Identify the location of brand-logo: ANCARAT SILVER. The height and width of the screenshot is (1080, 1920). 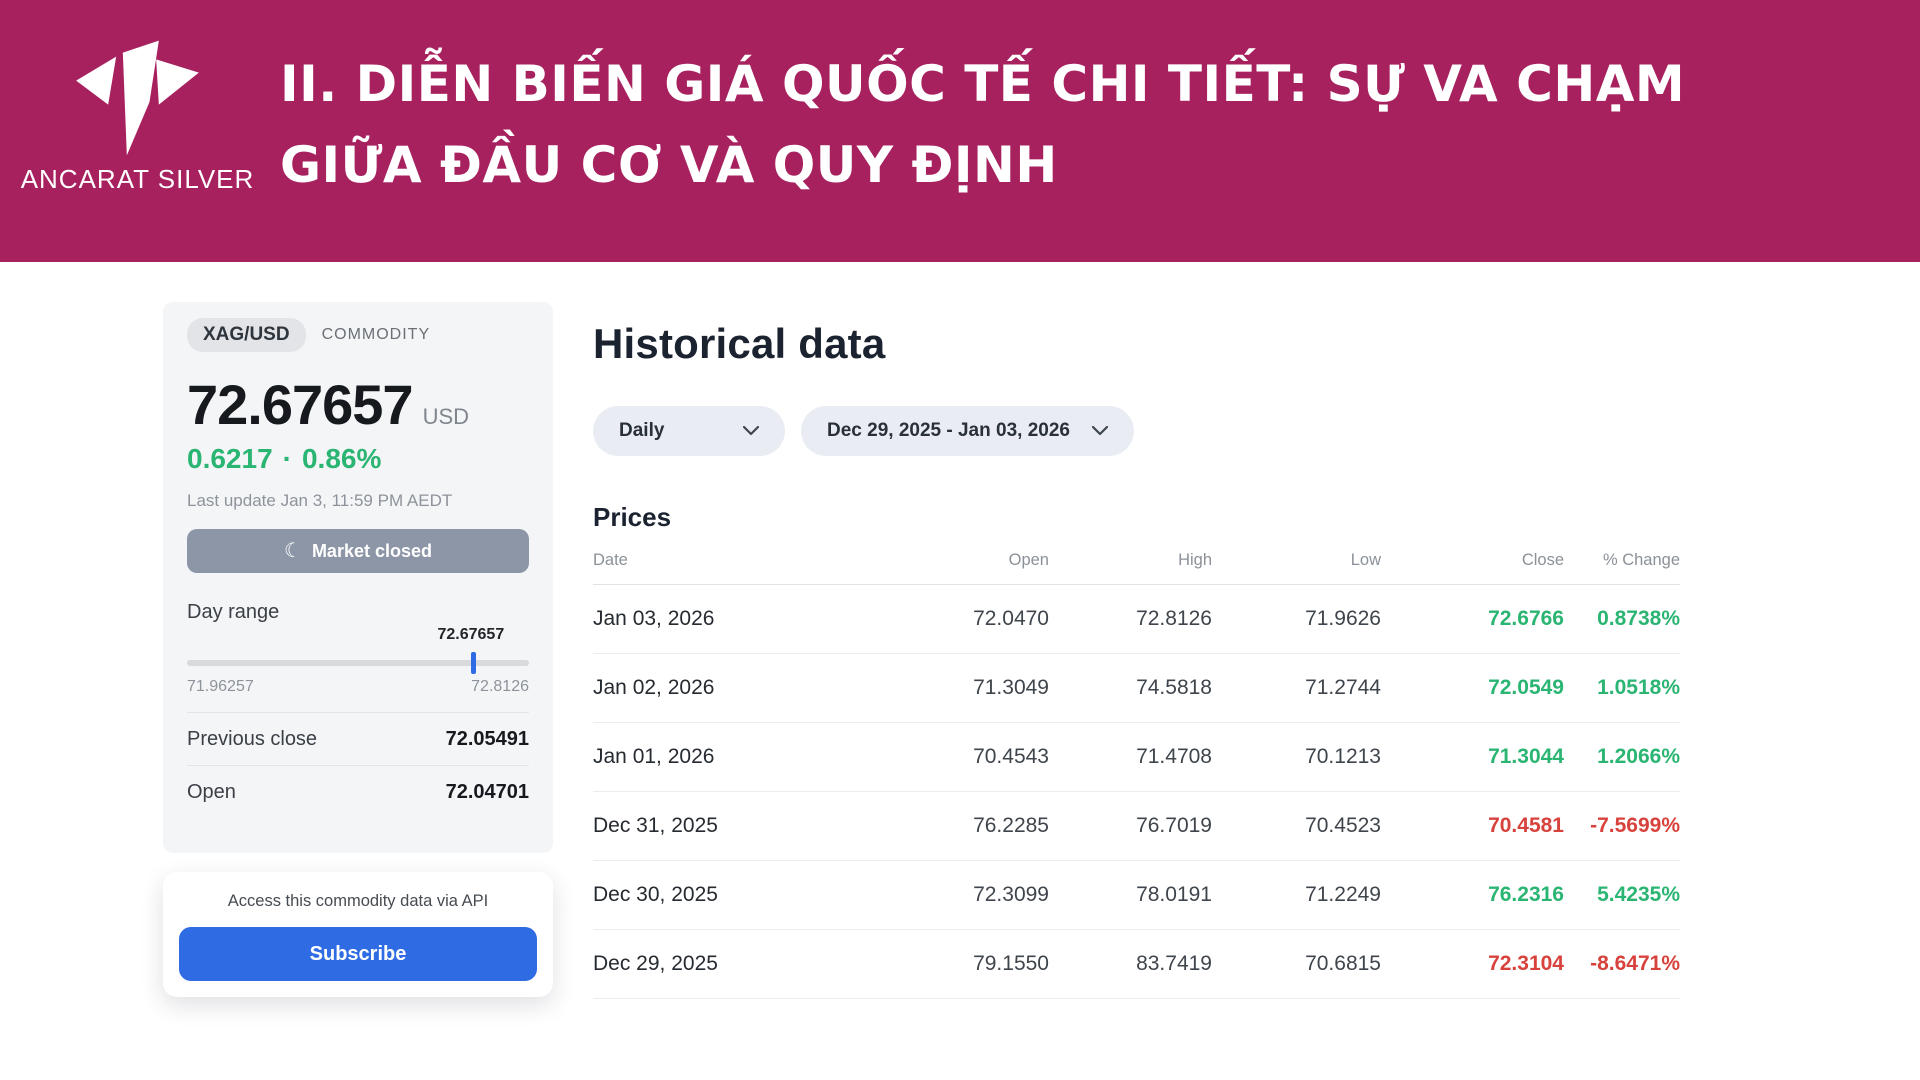
(137, 116).